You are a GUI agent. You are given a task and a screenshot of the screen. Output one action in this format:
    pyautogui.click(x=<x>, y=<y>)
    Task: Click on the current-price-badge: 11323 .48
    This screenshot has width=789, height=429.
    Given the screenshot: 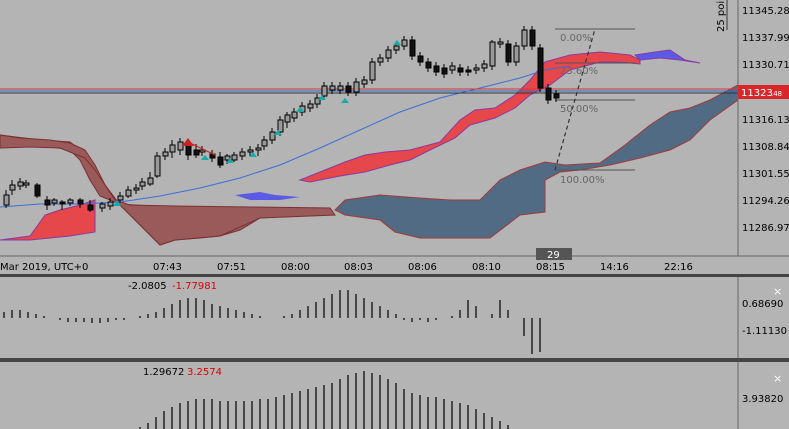 What is the action you would take?
    pyautogui.click(x=763, y=92)
    